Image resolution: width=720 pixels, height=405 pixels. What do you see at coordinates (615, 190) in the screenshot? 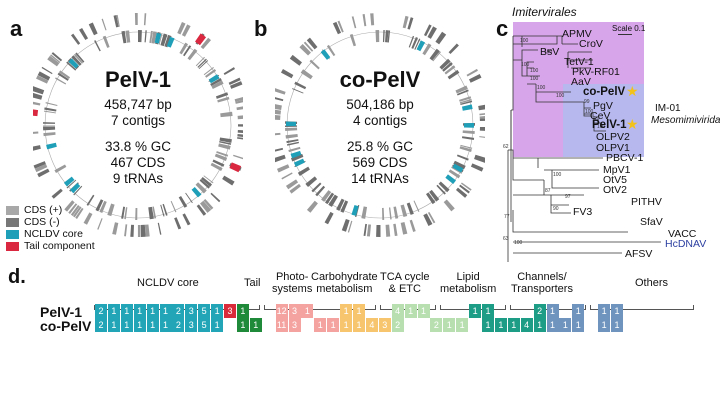
I see `taxon-otv2: OtV2` at bounding box center [615, 190].